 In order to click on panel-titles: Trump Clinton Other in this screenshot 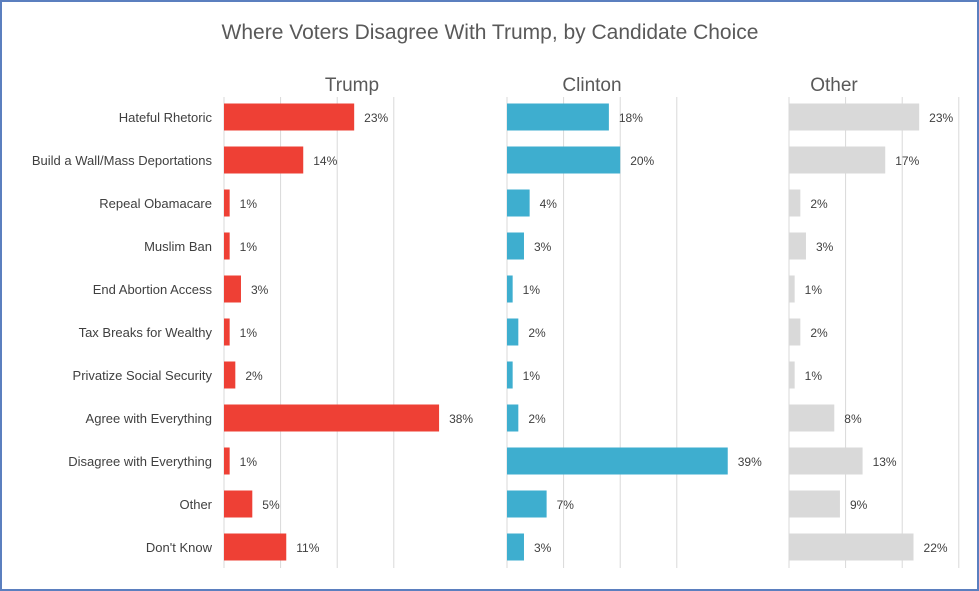, I will do `click(592, 85)`.